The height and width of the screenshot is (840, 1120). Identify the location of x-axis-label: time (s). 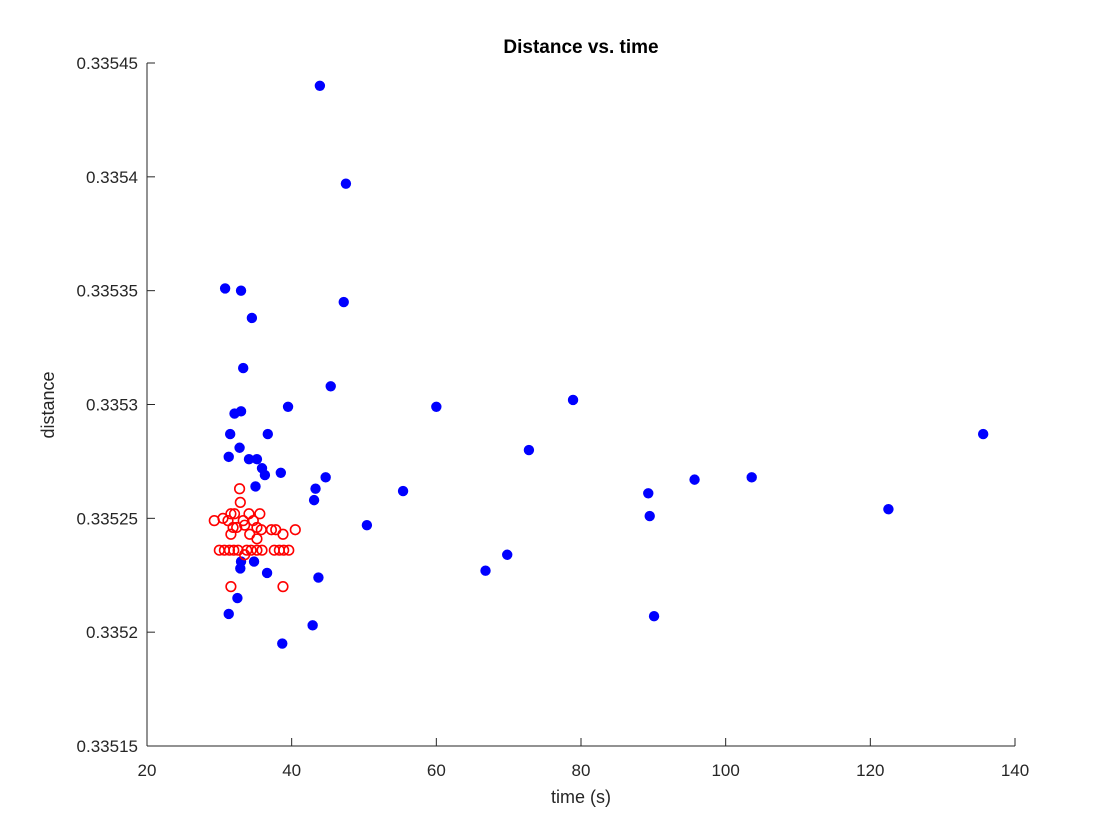
(581, 797).